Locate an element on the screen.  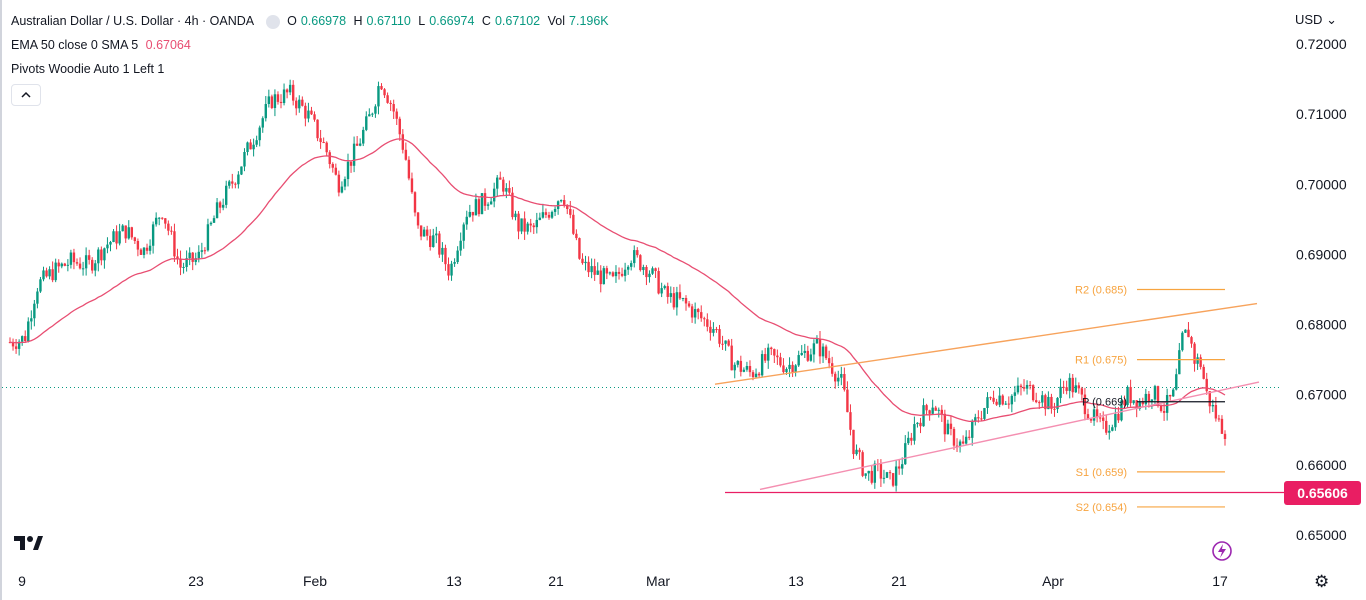
currency-selector: USD ⌄ is located at coordinates (1316, 20).